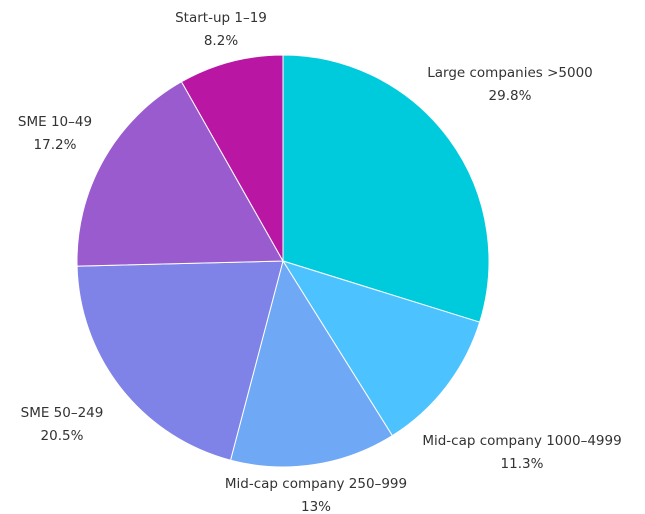  I want to click on slice-label: Mid-cap company 1000–4999, so click(521, 441).